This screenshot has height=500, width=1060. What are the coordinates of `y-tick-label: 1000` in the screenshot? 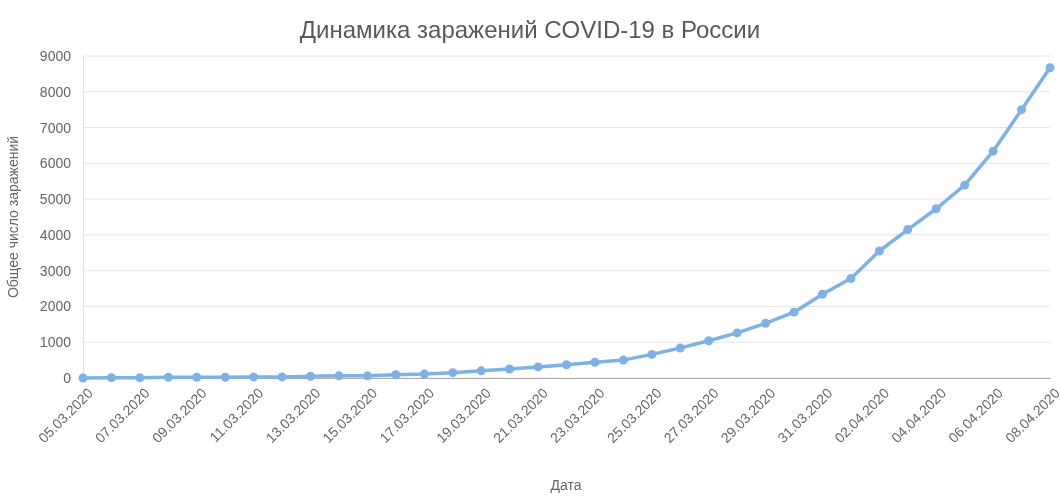 It's located at (55, 342).